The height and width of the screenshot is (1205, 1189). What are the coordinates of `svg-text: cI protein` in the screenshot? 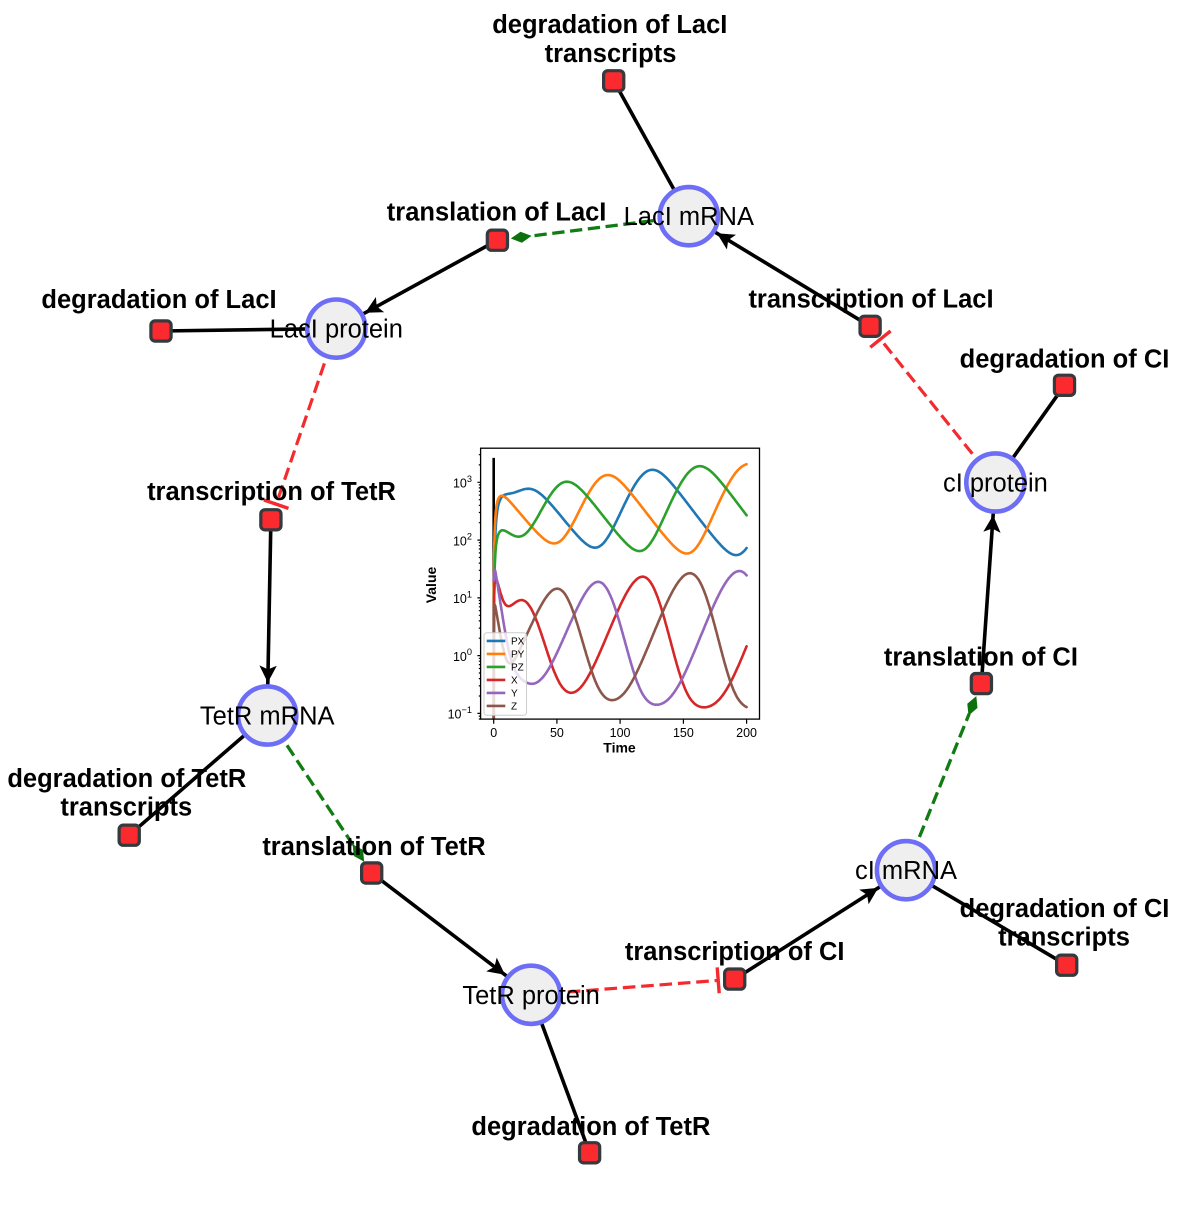 It's located at (995, 484).